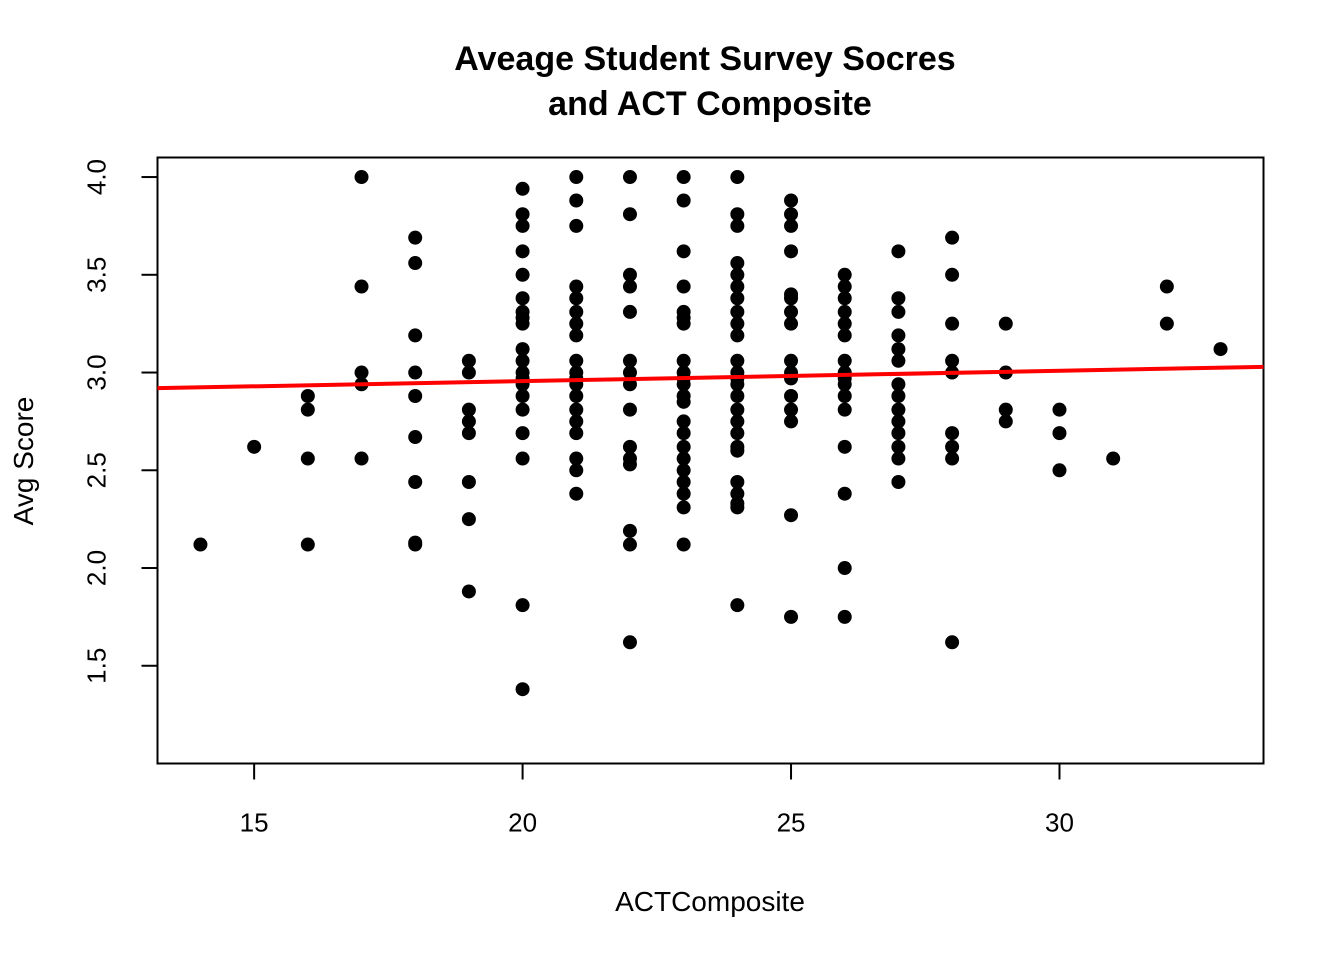 The width and height of the screenshot is (1344, 960). I want to click on y-tick-label: 4.0, so click(97, 177).